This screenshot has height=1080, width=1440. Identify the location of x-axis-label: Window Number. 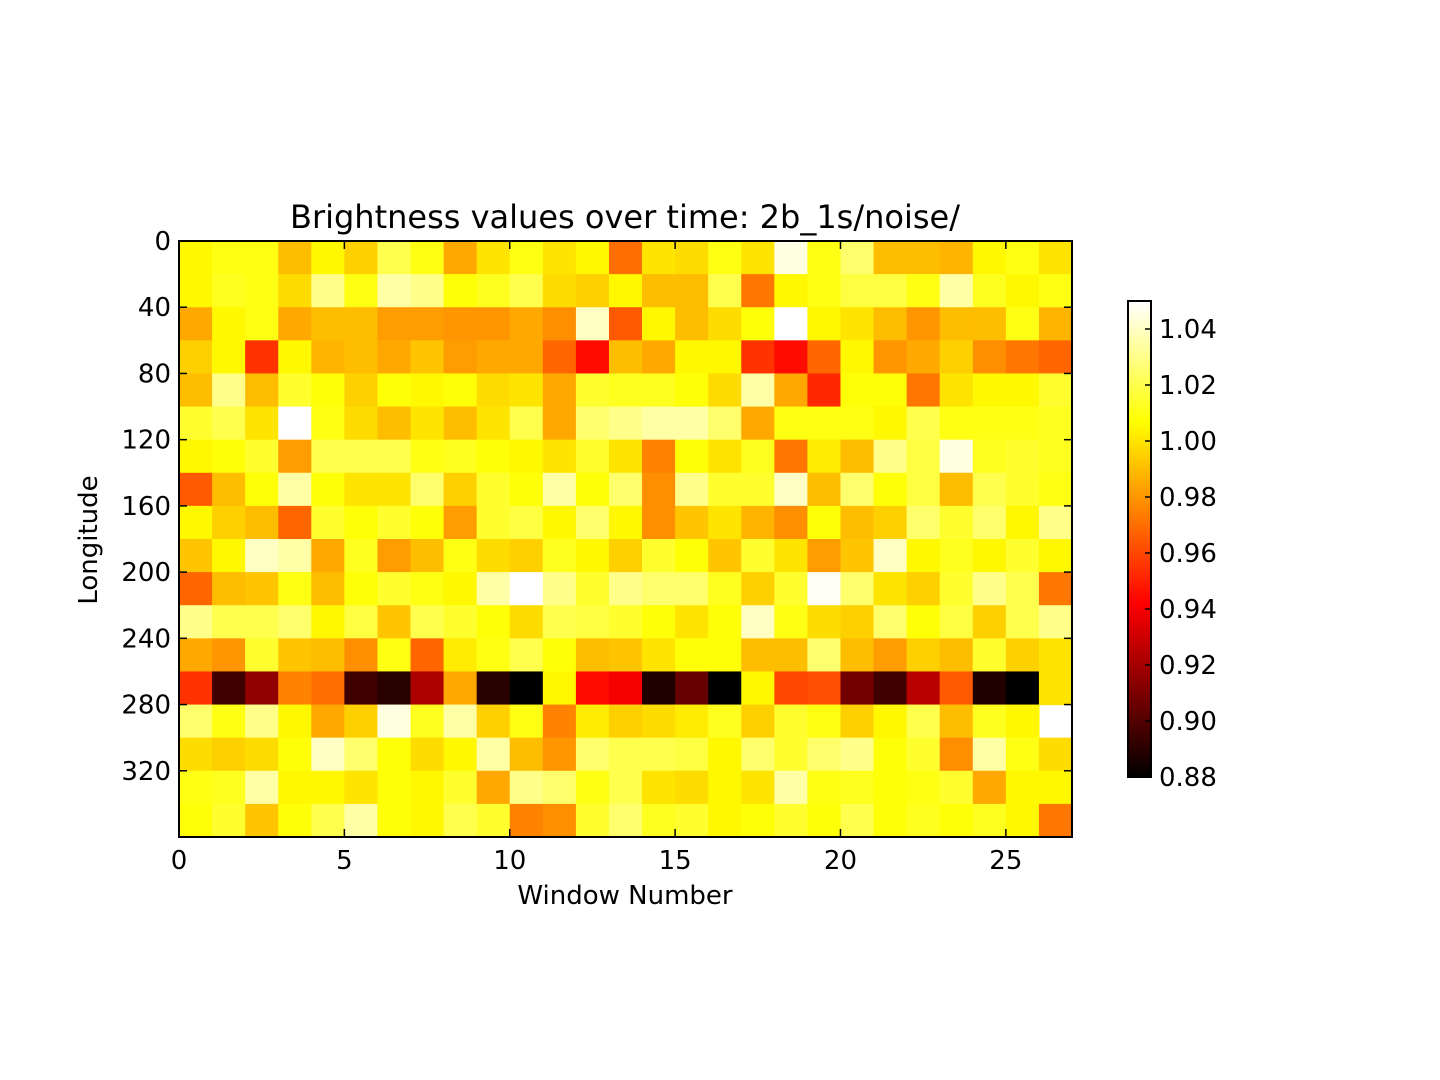
(625, 896).